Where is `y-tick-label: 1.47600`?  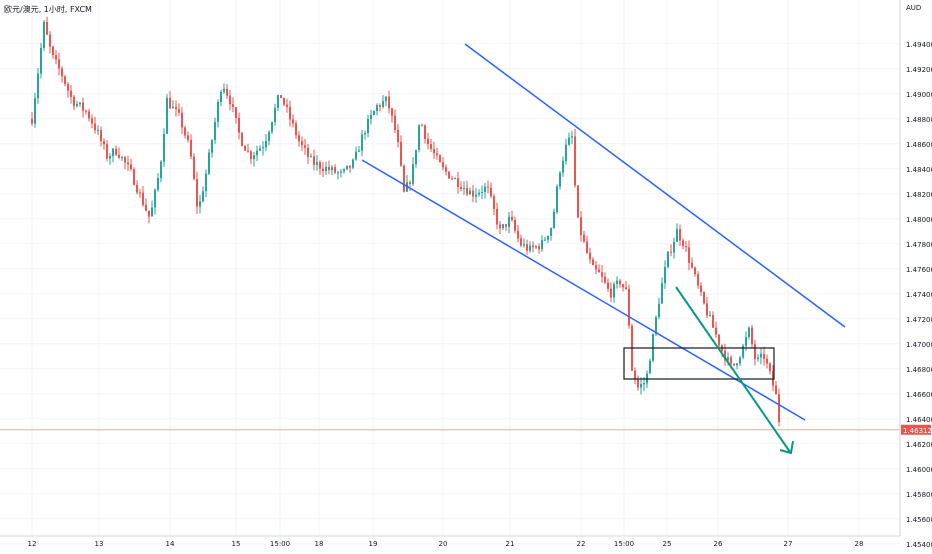 y-tick-label: 1.47600 is located at coordinates (919, 270).